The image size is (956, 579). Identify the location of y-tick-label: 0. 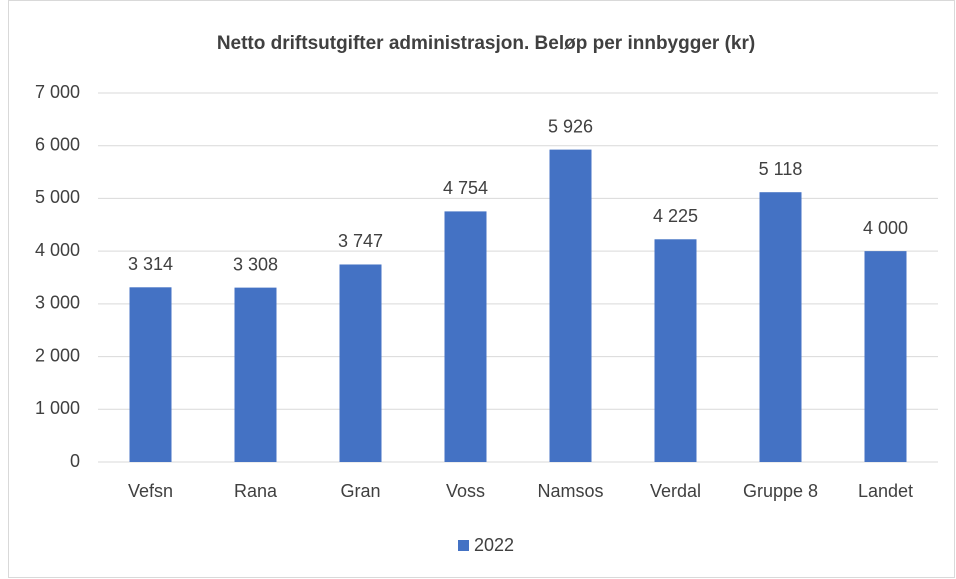
(75, 461).